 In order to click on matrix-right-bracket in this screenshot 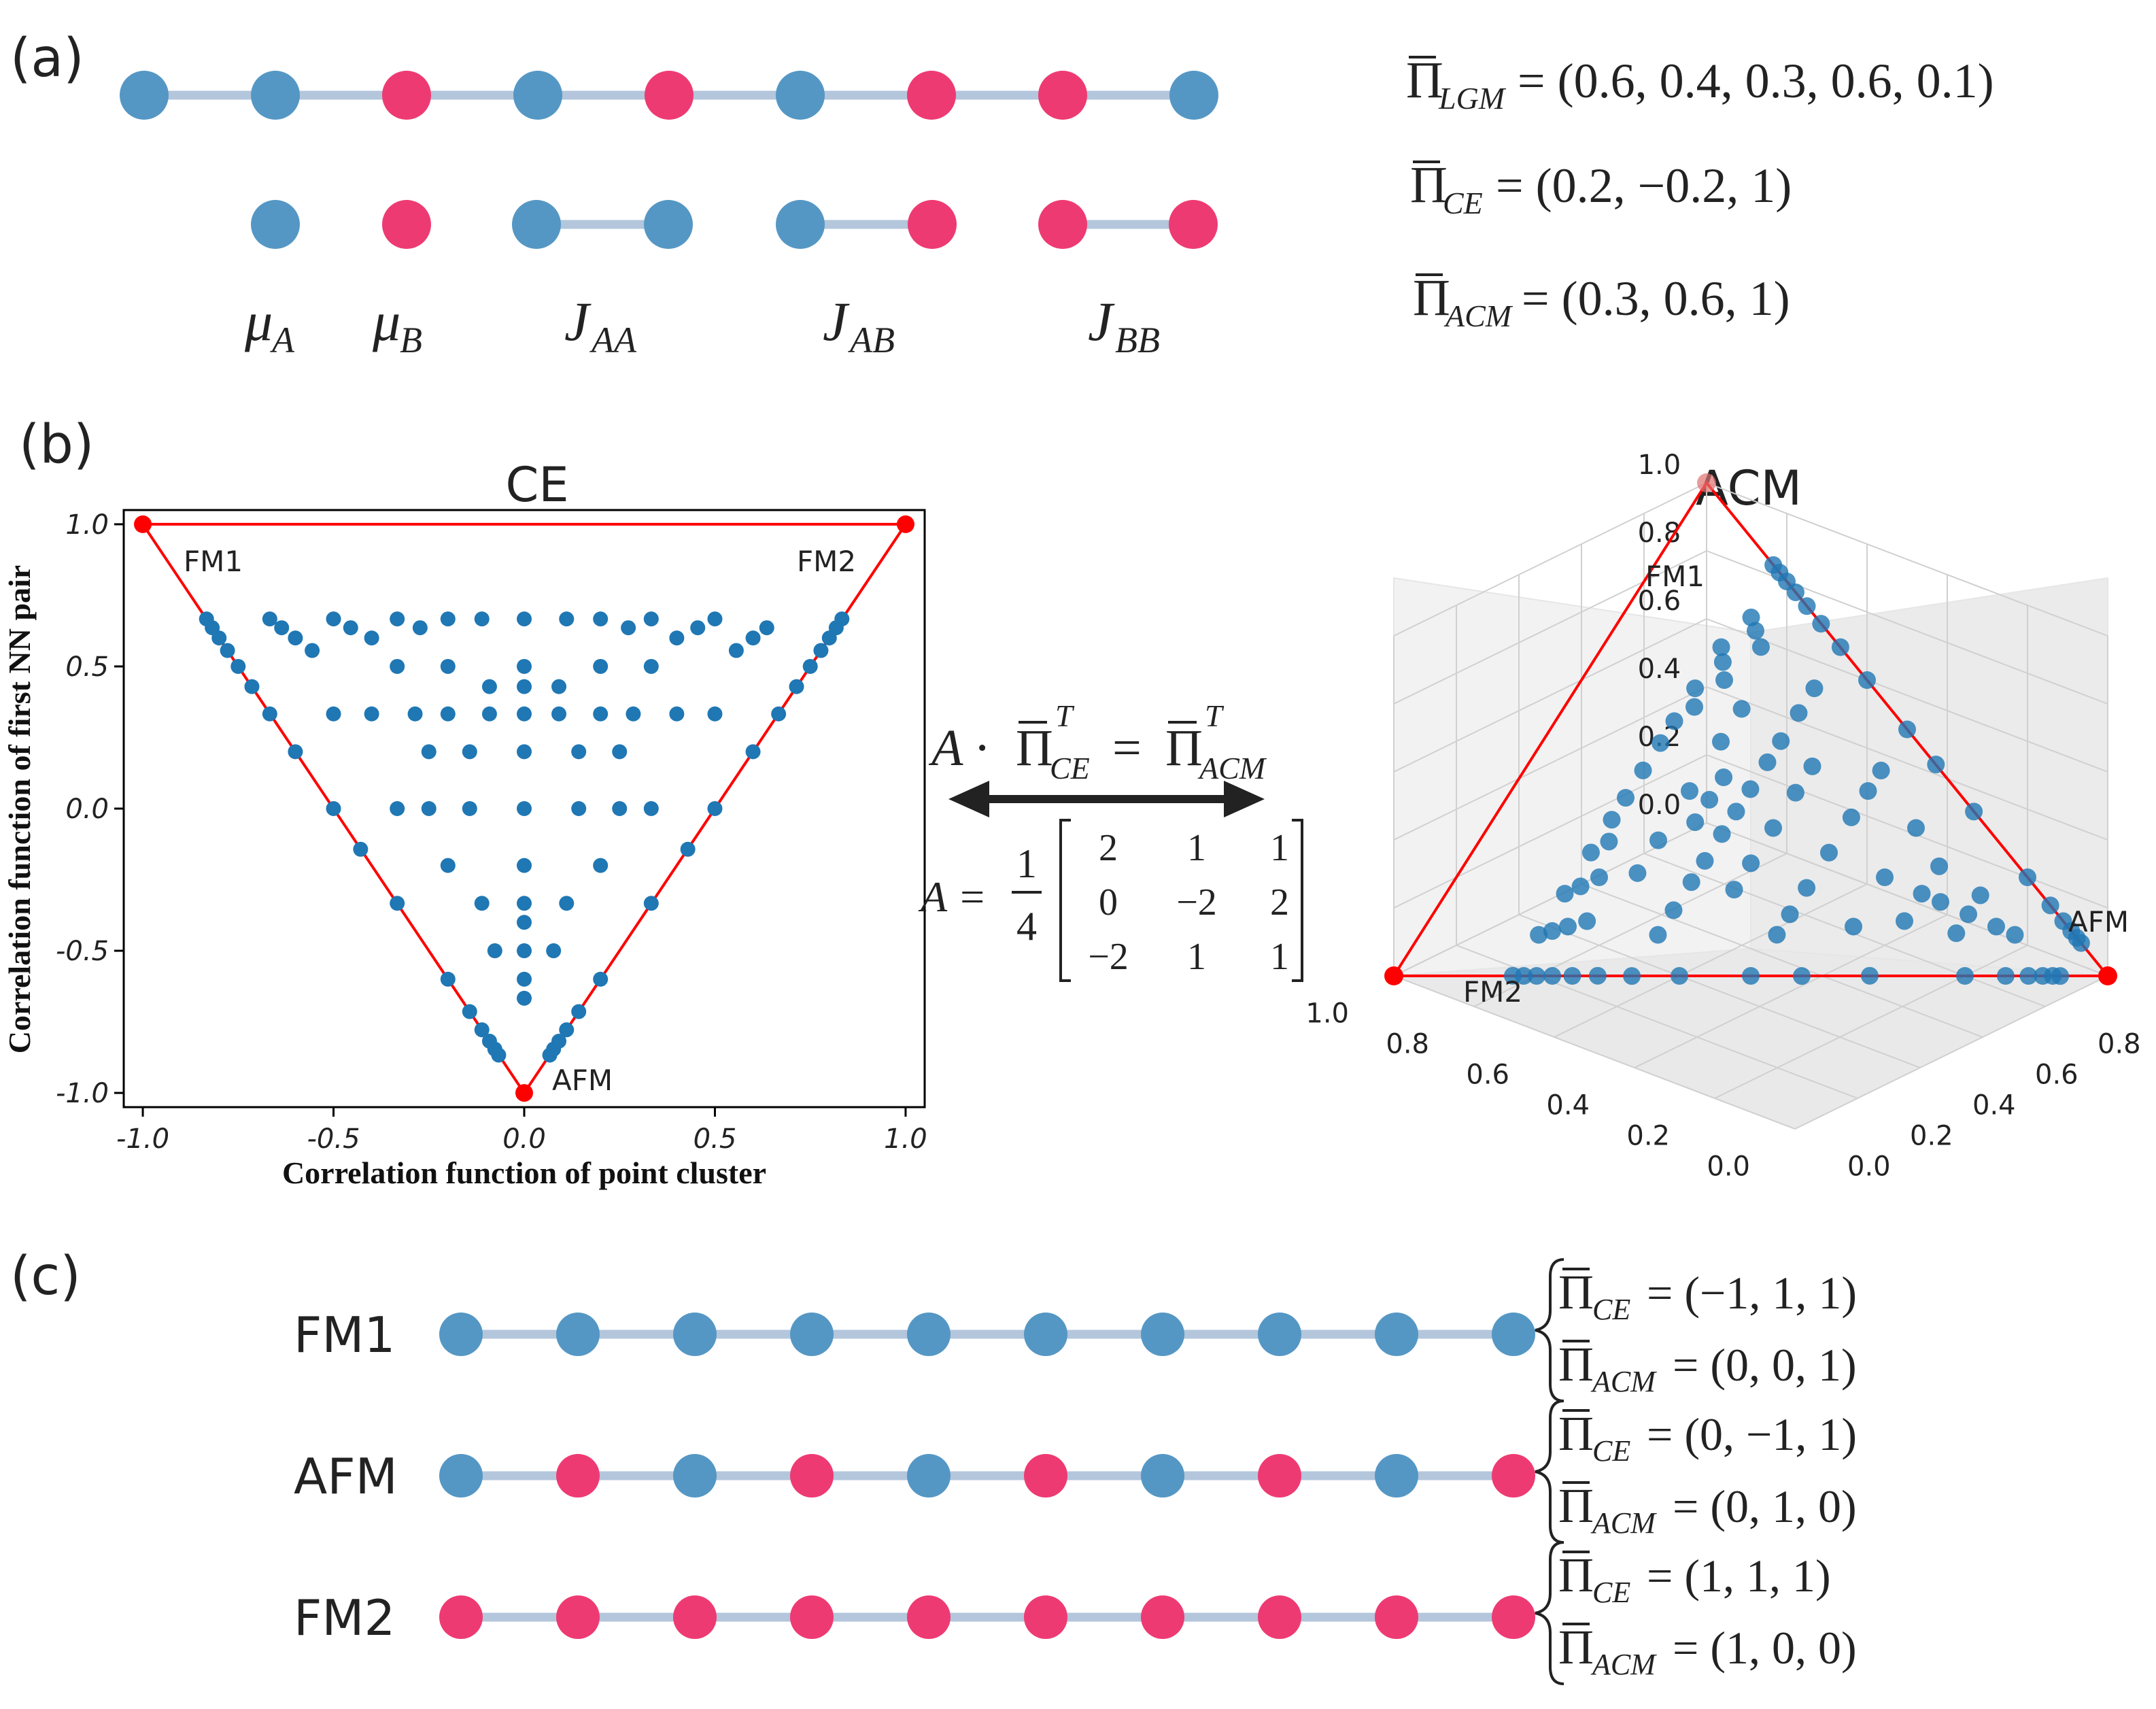, I will do `click(1297, 901)`.